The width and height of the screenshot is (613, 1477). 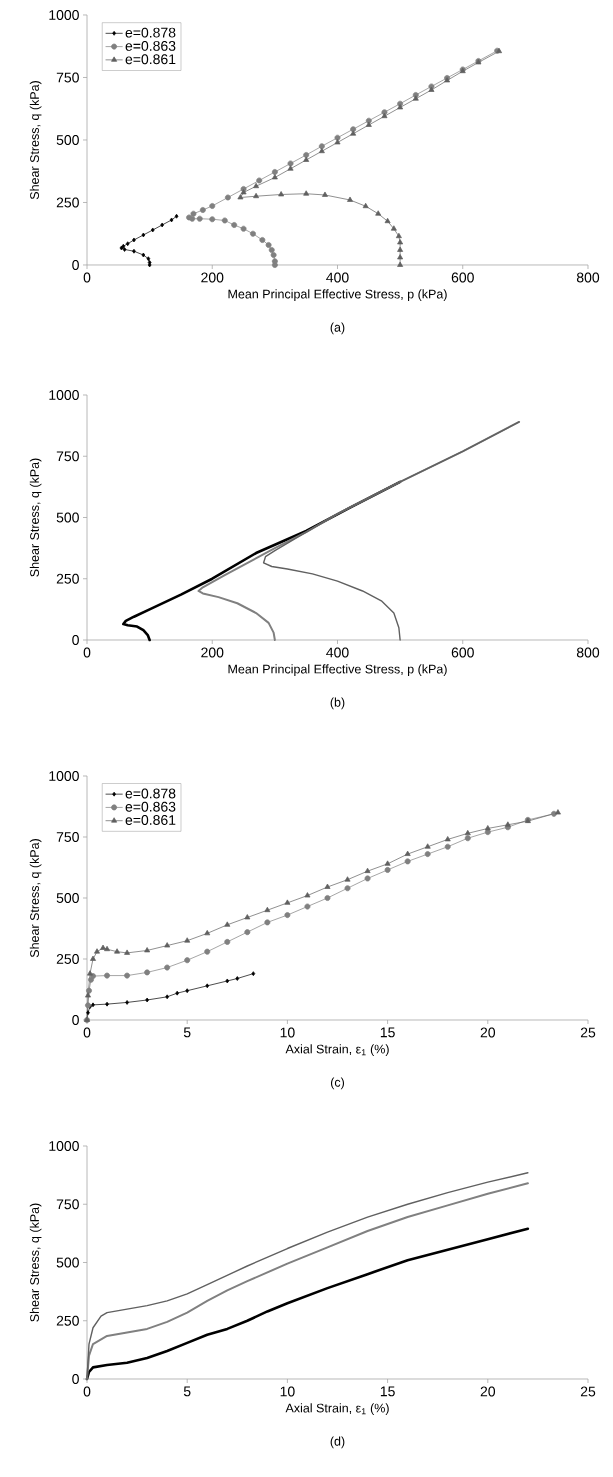 I want to click on text: (c), so click(x=337, y=1083).